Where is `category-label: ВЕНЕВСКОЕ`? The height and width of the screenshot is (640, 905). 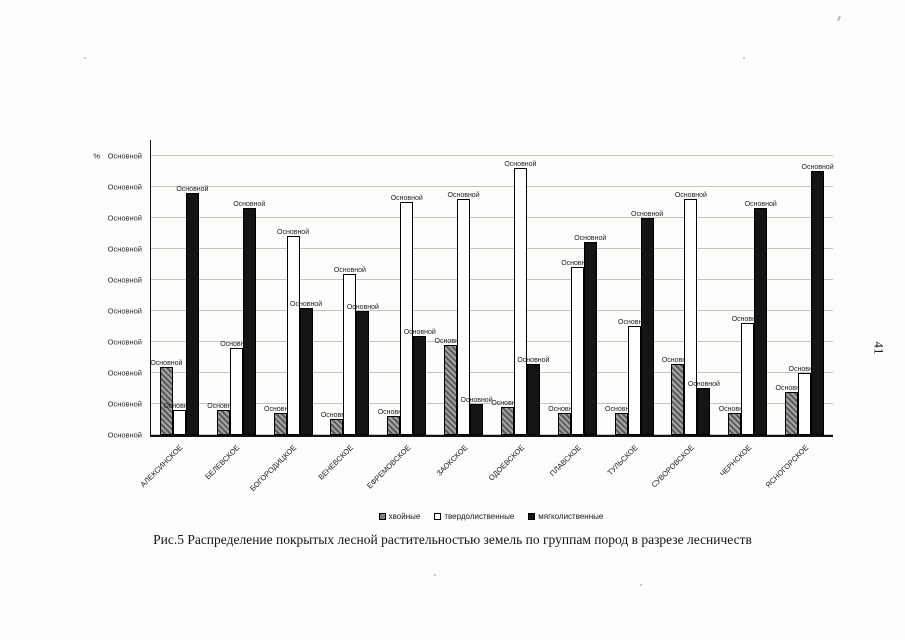
category-label: ВЕНЕВСКОЕ is located at coordinates (336, 462).